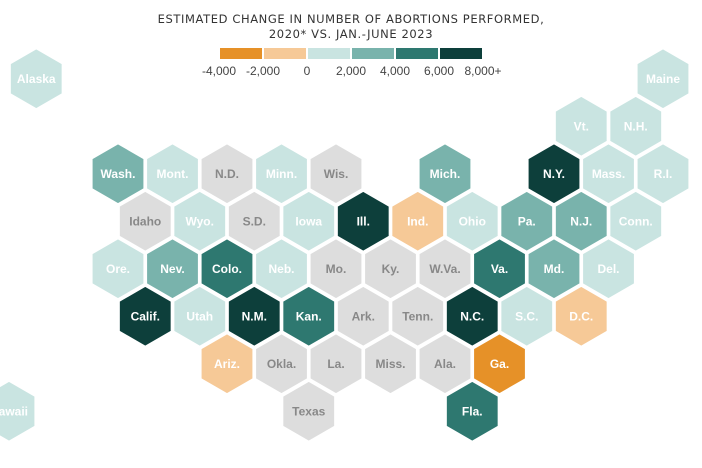  I want to click on state-label: Alaska, so click(36, 79).